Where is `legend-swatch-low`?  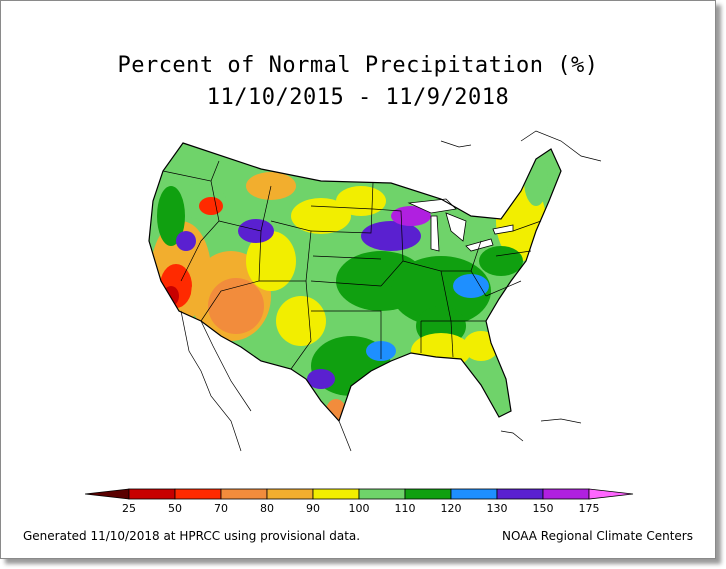
legend-swatch-low is located at coordinates (107, 494).